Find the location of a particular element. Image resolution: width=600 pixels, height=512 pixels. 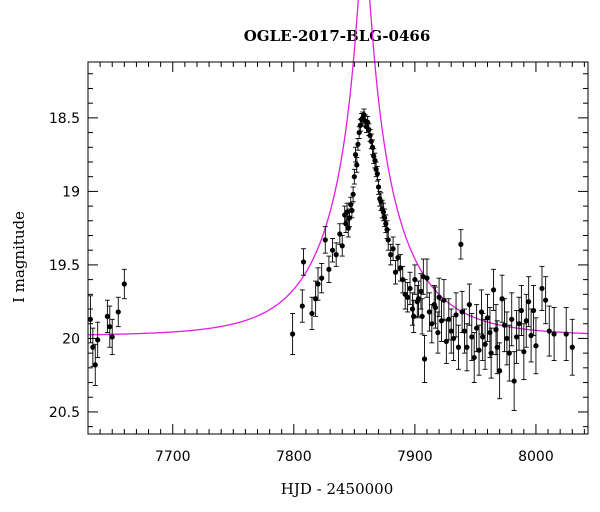

x-tick-label: 7900 is located at coordinates (415, 457).